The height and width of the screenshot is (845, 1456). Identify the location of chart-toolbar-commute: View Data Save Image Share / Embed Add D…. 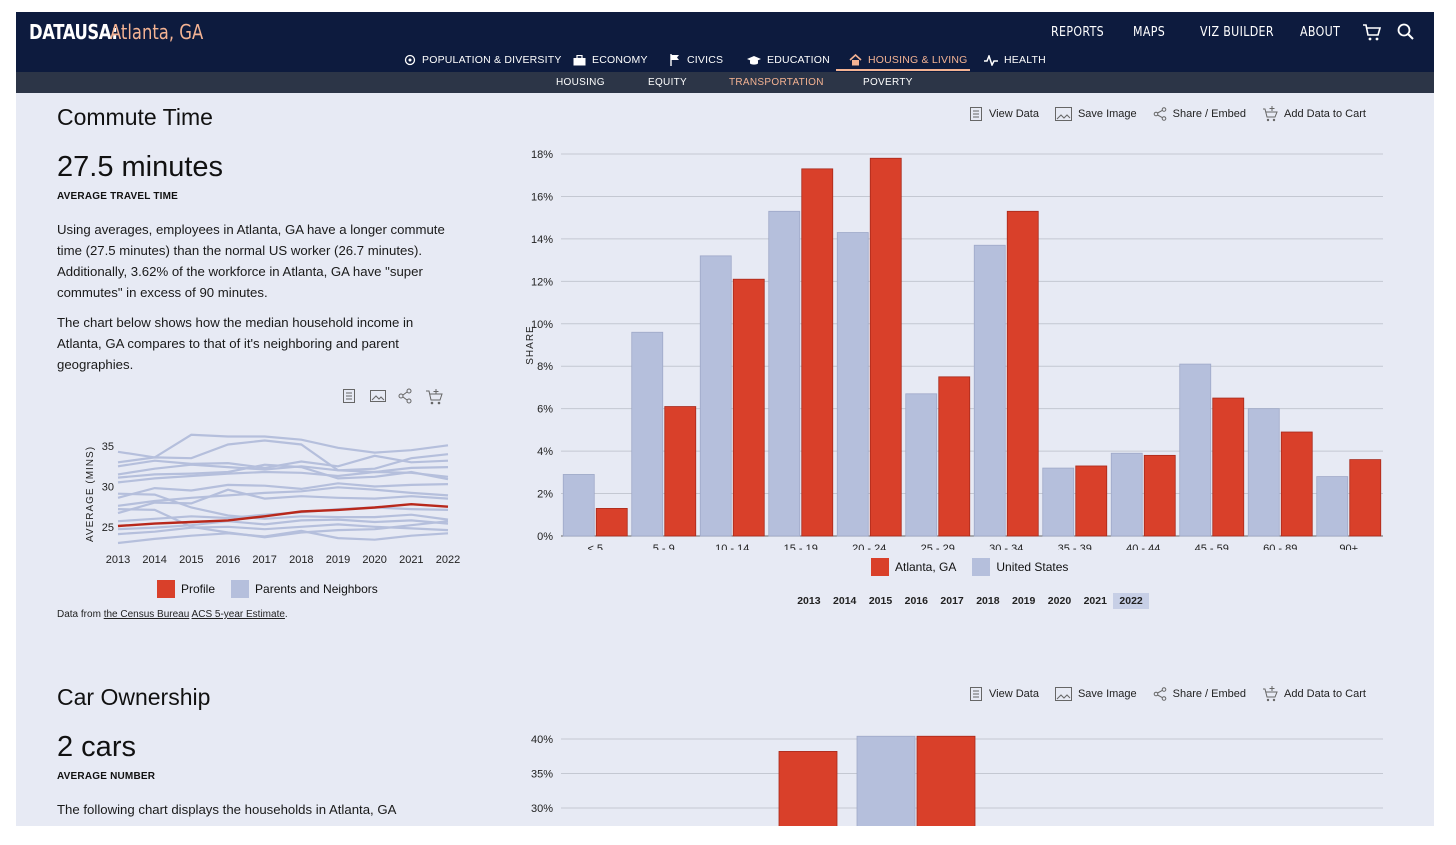
(1167, 114).